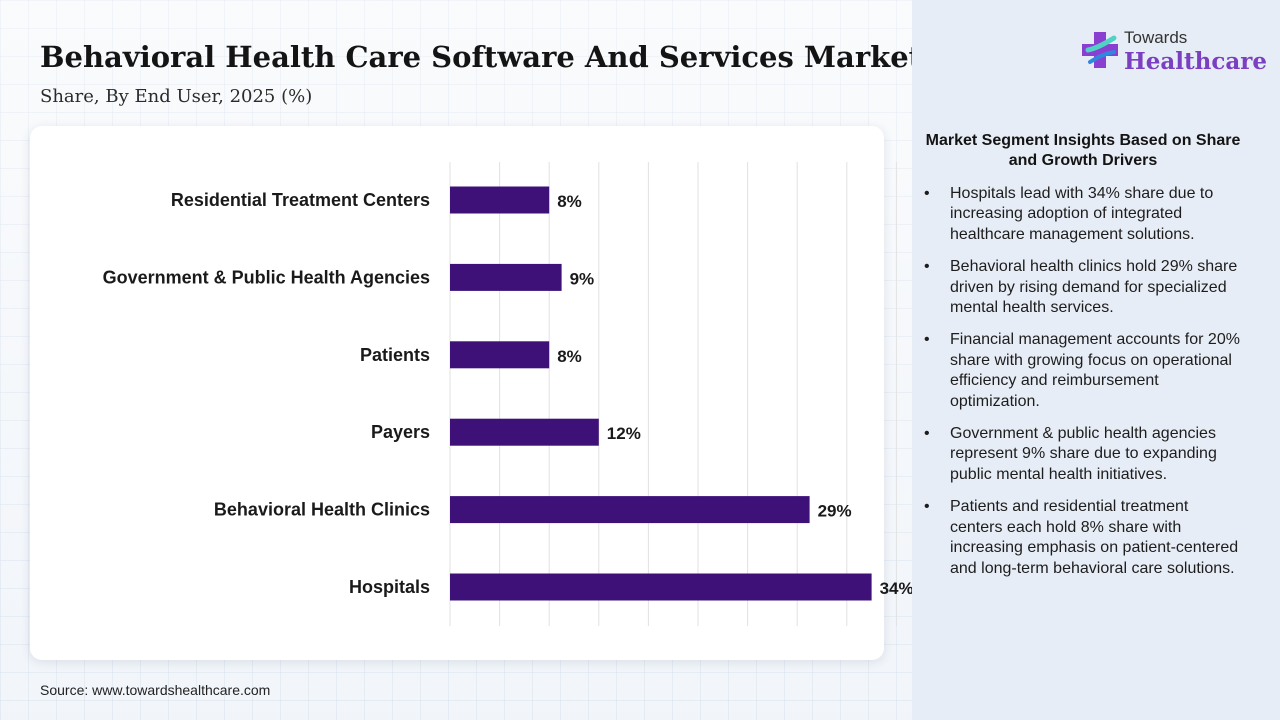  Describe the element at coordinates (582, 278) in the screenshot. I see `value-label: 9%` at that location.